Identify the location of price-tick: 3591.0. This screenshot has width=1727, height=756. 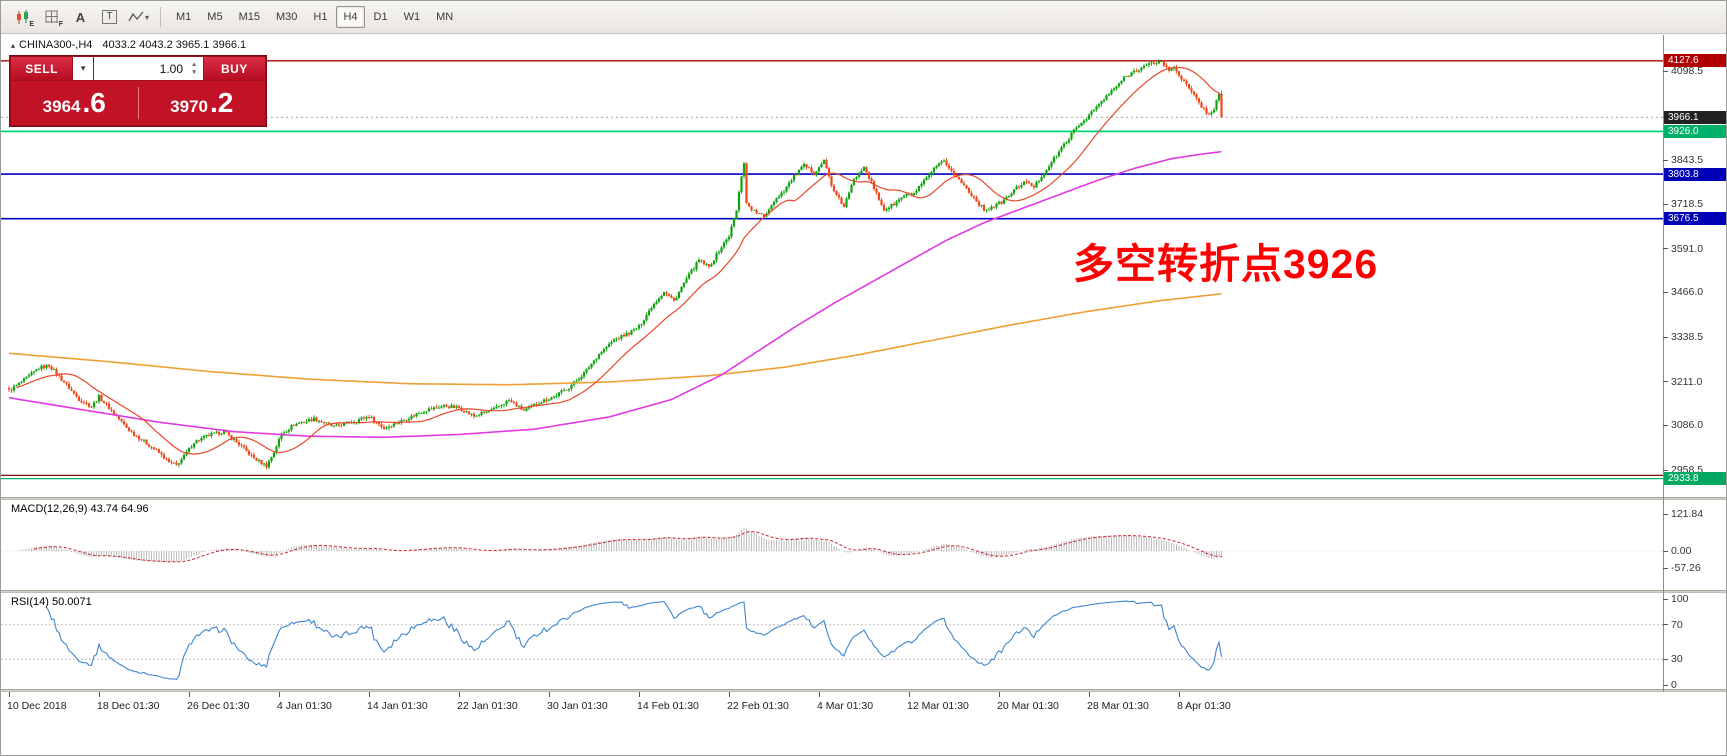
(1687, 248).